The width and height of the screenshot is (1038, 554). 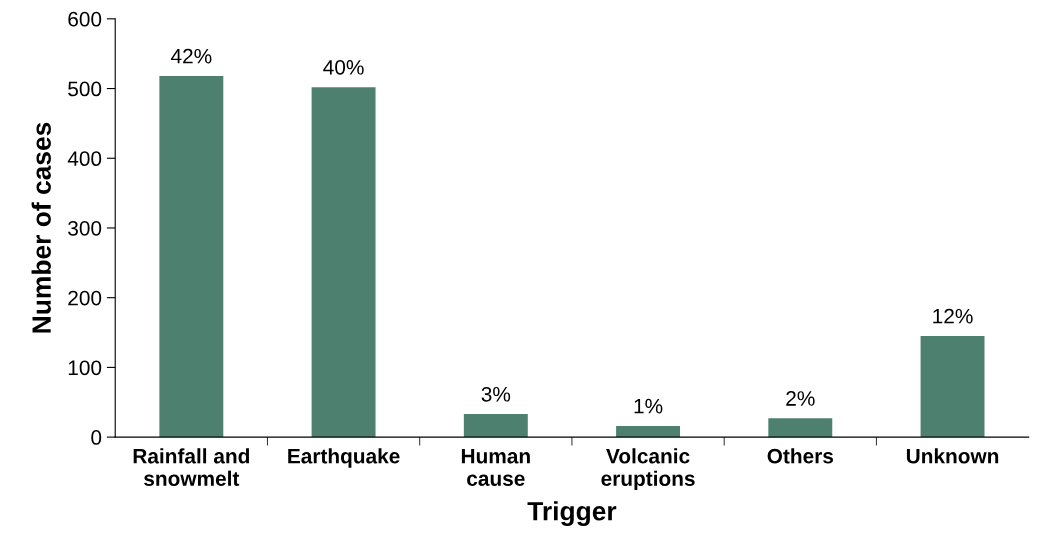 I want to click on x-axis-title: Trigger, so click(x=572, y=513).